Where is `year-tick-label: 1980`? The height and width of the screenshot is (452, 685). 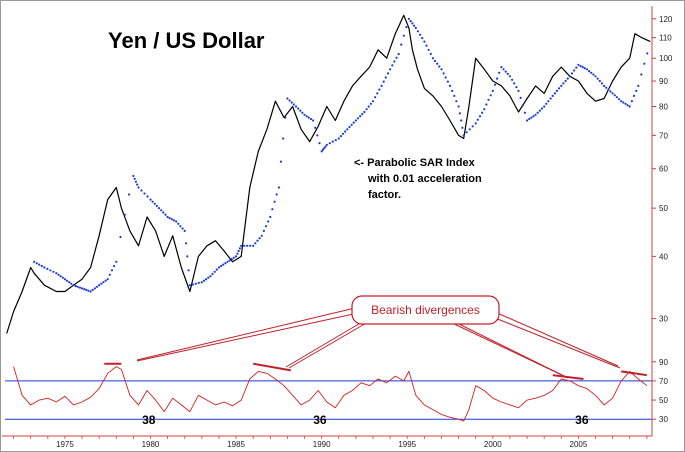
year-tick-label: 1980 is located at coordinates (151, 444).